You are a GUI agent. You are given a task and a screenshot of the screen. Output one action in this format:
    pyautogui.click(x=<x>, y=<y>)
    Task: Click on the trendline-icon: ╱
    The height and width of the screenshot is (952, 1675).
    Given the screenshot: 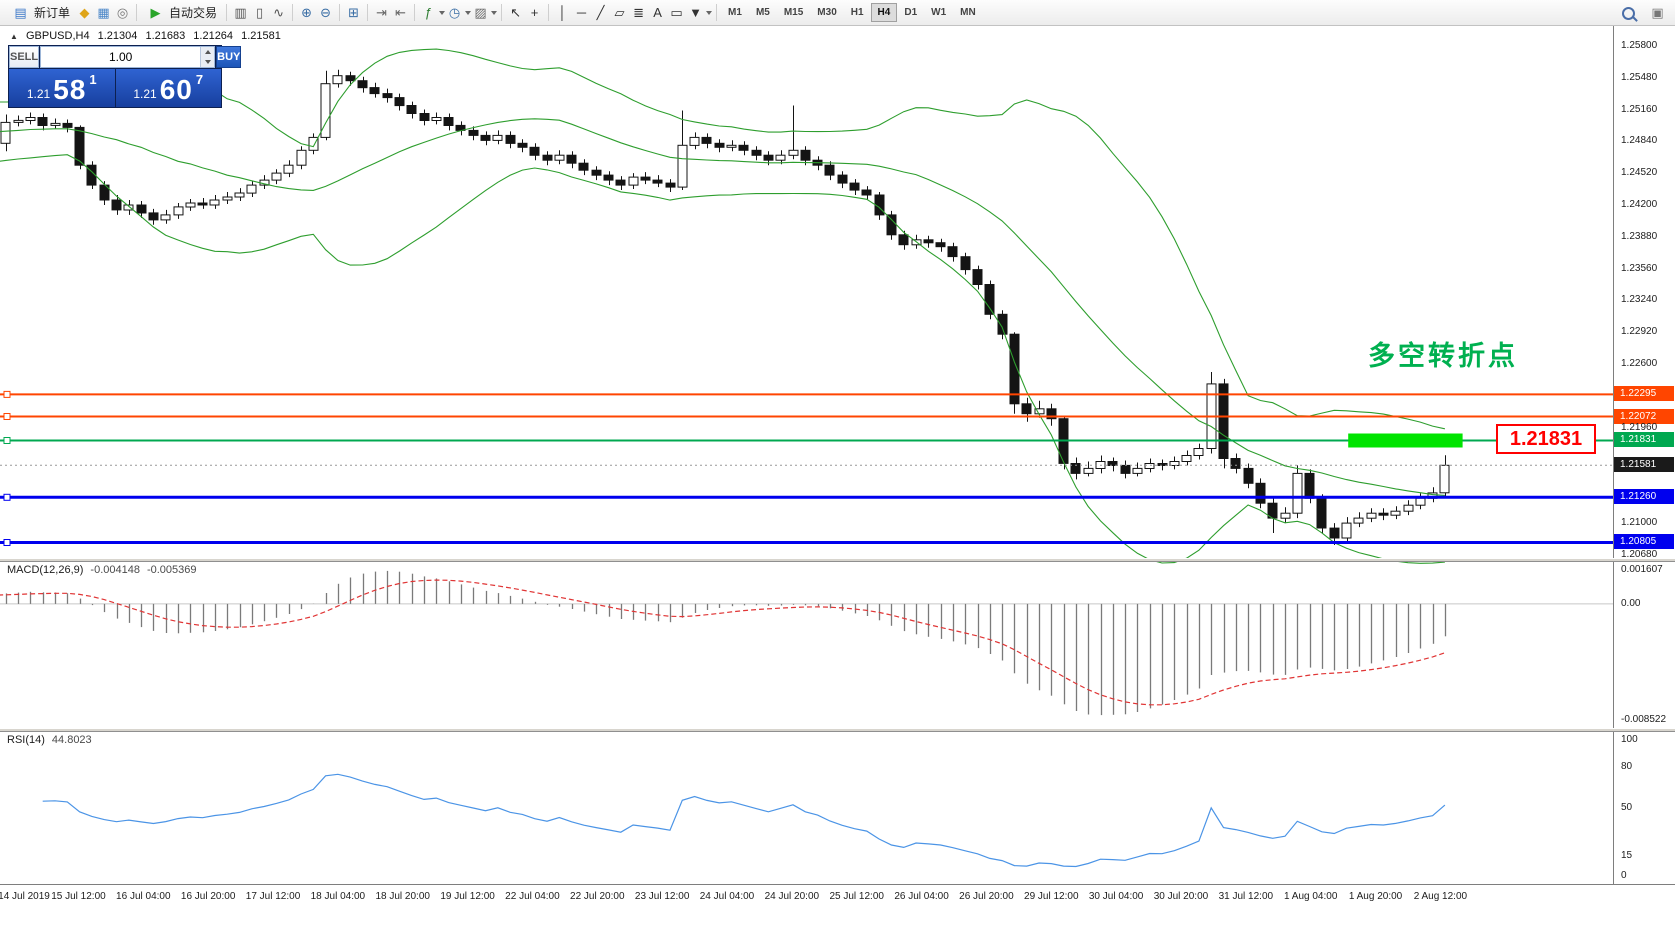 What is the action you would take?
    pyautogui.click(x=600, y=12)
    